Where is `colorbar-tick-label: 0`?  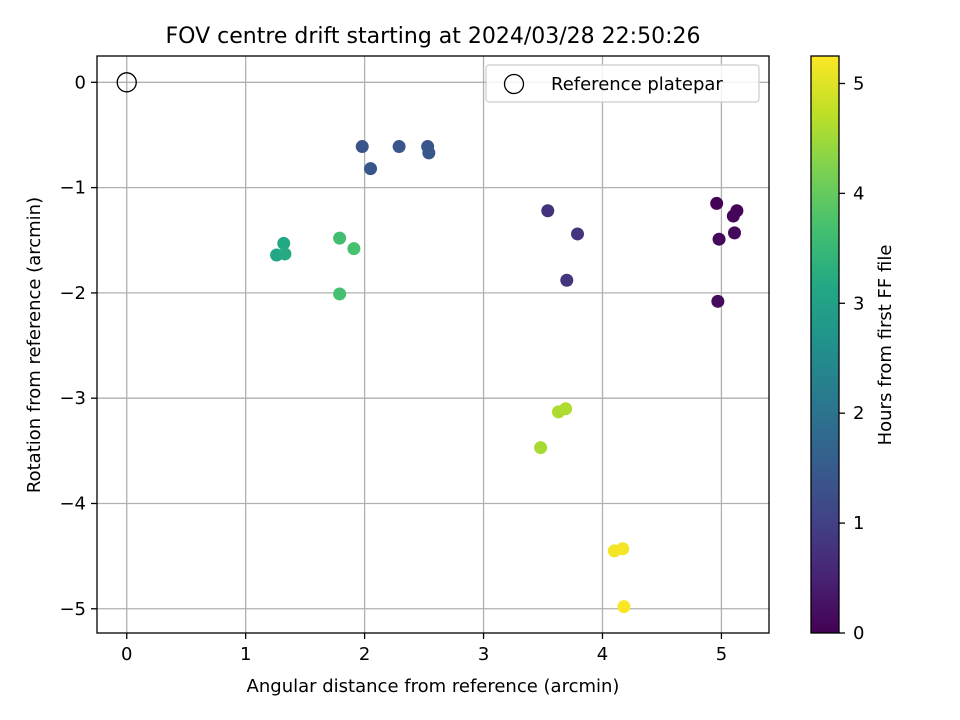 colorbar-tick-label: 0 is located at coordinates (858, 633).